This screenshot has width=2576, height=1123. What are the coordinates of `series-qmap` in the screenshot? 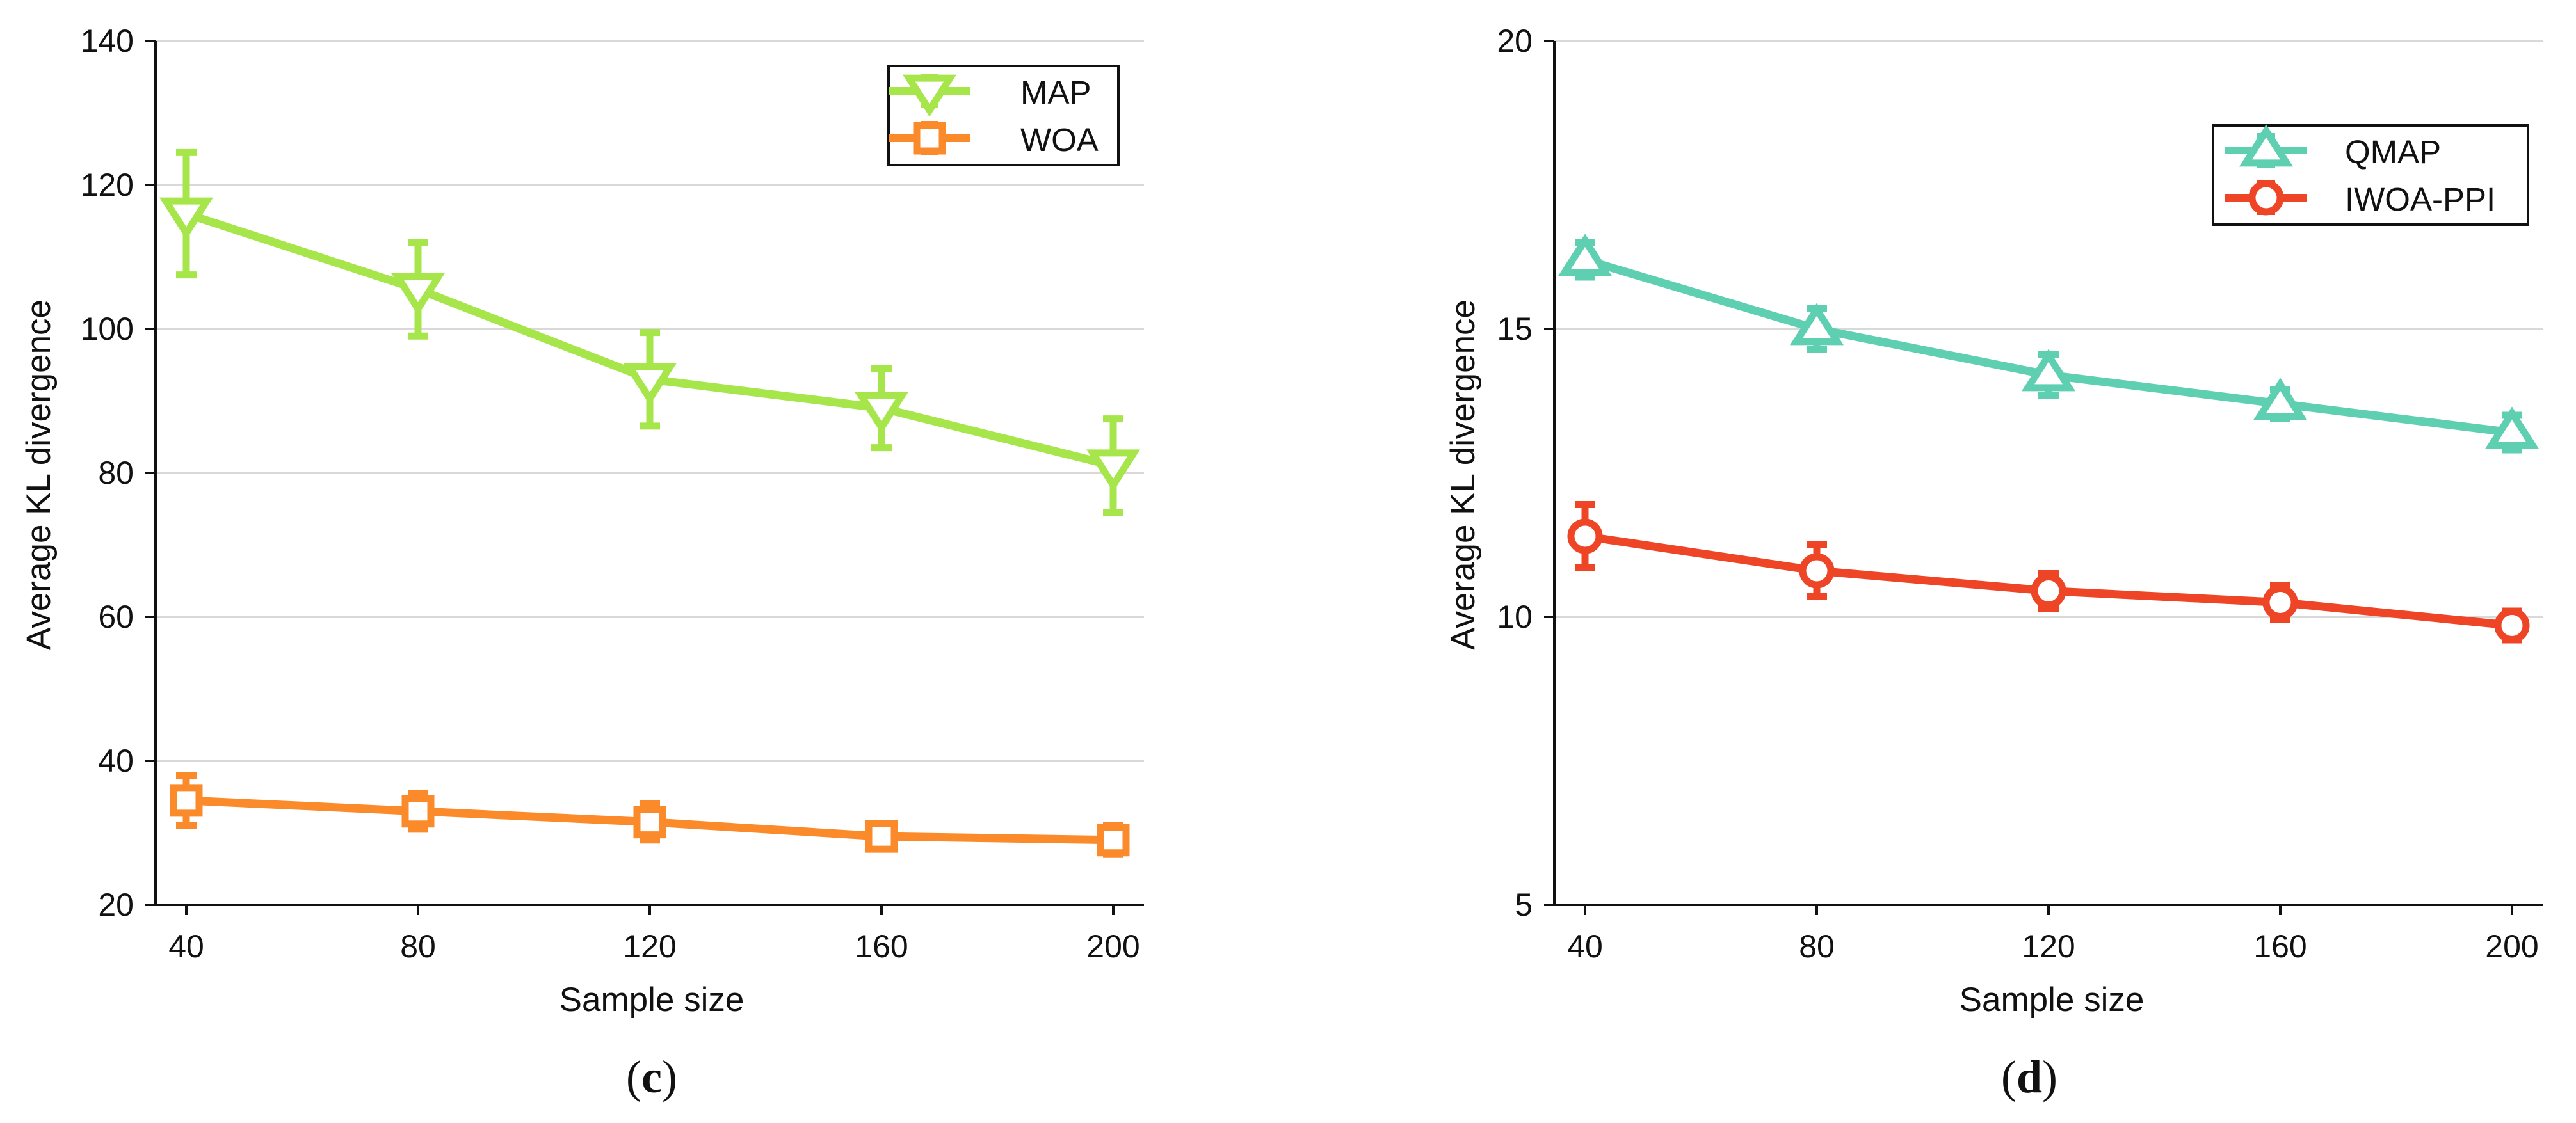 It's located at (2049, 344).